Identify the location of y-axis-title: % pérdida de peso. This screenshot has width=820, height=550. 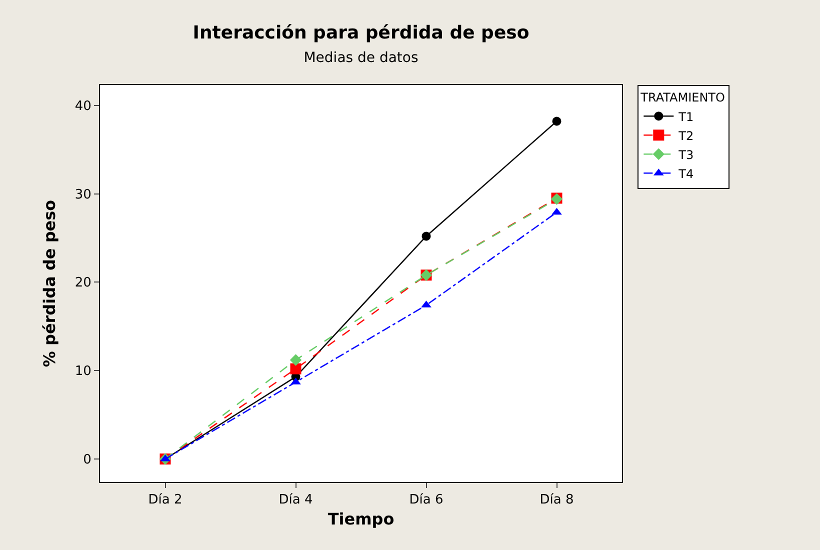
(49, 284).